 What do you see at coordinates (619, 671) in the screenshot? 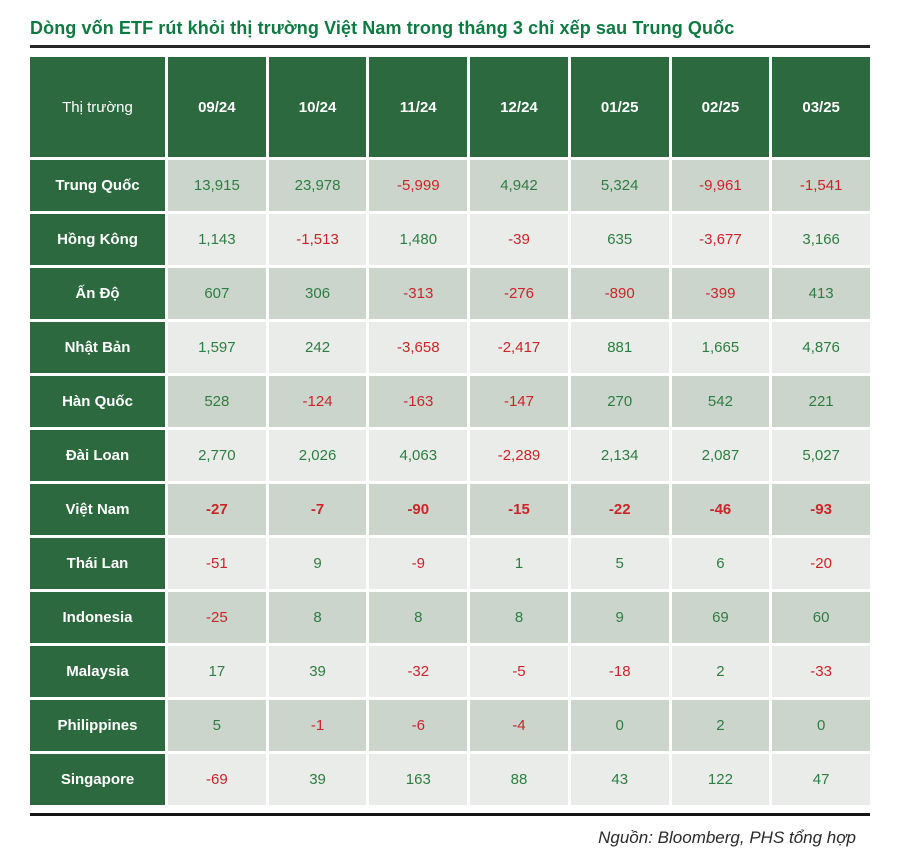
I see `flow-value-cell: -18` at bounding box center [619, 671].